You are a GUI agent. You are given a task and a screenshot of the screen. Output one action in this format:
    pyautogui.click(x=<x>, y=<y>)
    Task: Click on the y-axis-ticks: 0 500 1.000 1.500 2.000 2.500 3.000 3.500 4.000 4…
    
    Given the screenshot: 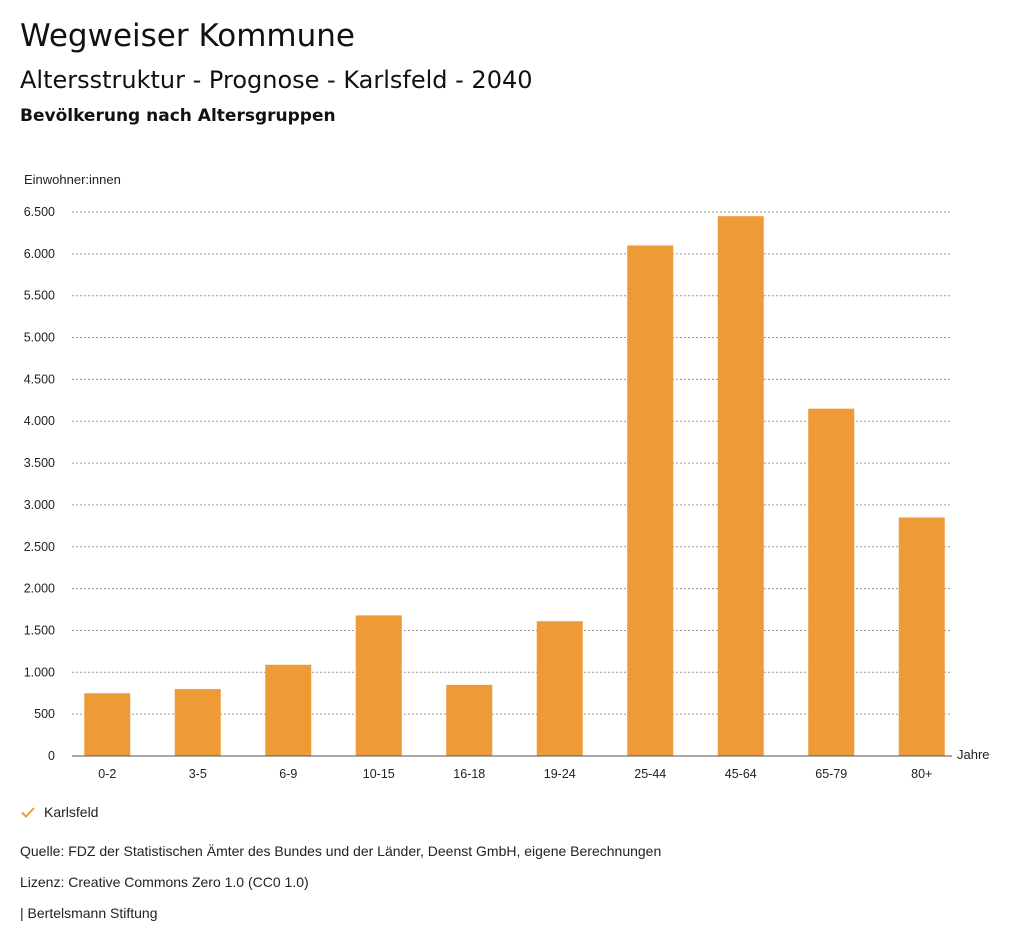 What is the action you would take?
    pyautogui.click(x=39, y=484)
    